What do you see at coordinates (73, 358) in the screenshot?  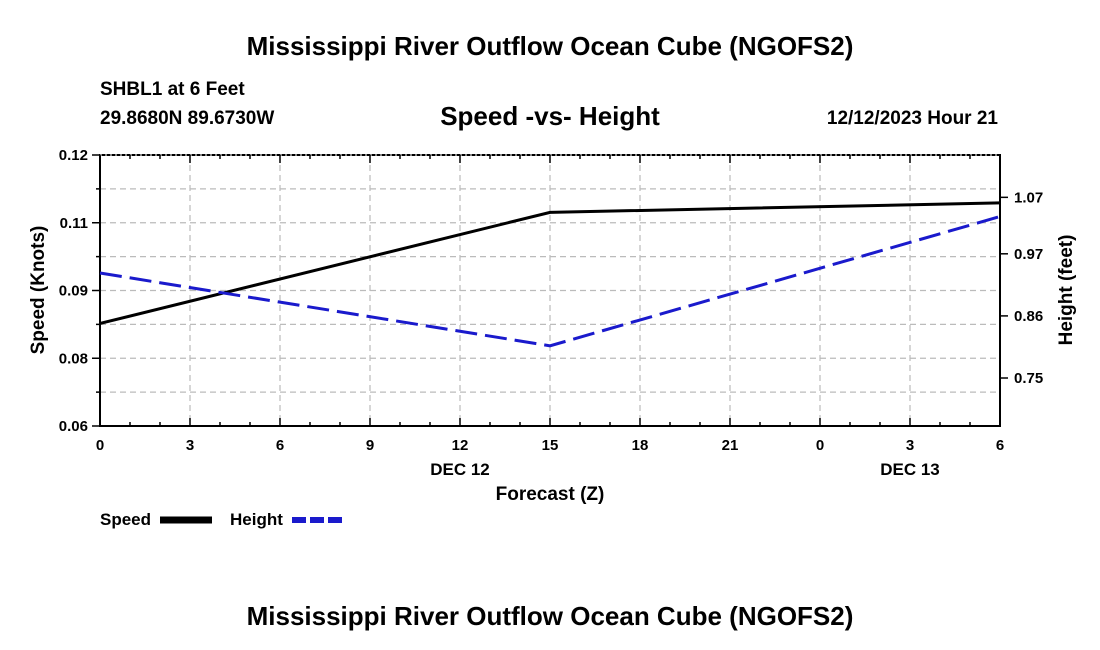 I see `y-tick-label: 0.08` at bounding box center [73, 358].